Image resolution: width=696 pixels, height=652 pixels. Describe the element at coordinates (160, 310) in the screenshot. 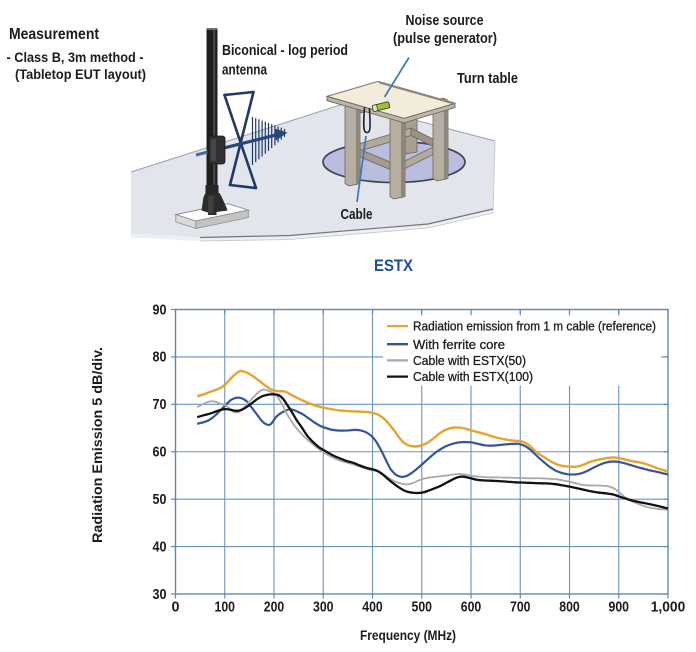

I see `svg-text: 90` at that location.